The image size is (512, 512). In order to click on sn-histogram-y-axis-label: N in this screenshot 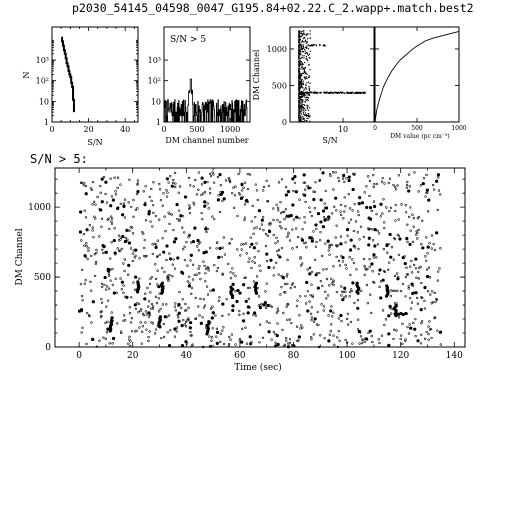, I will do `click(26, 75)`.